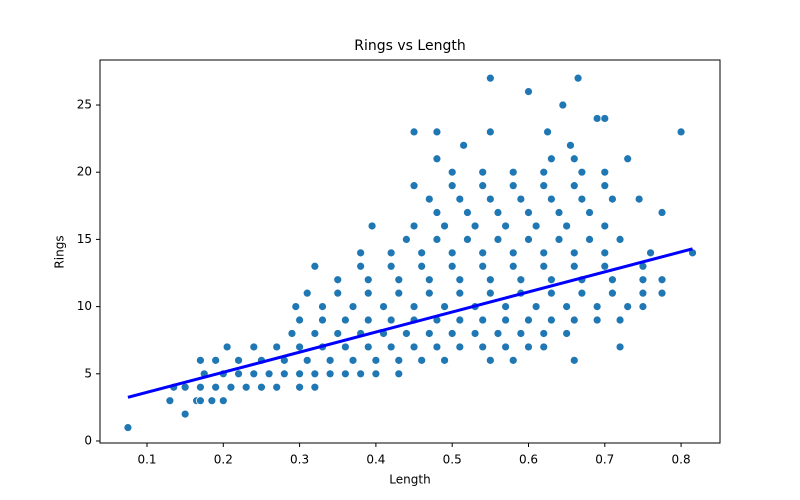 Image resolution: width=800 pixels, height=500 pixels. What do you see at coordinates (88, 373) in the screenshot?
I see `y-tick-label: 5` at bounding box center [88, 373].